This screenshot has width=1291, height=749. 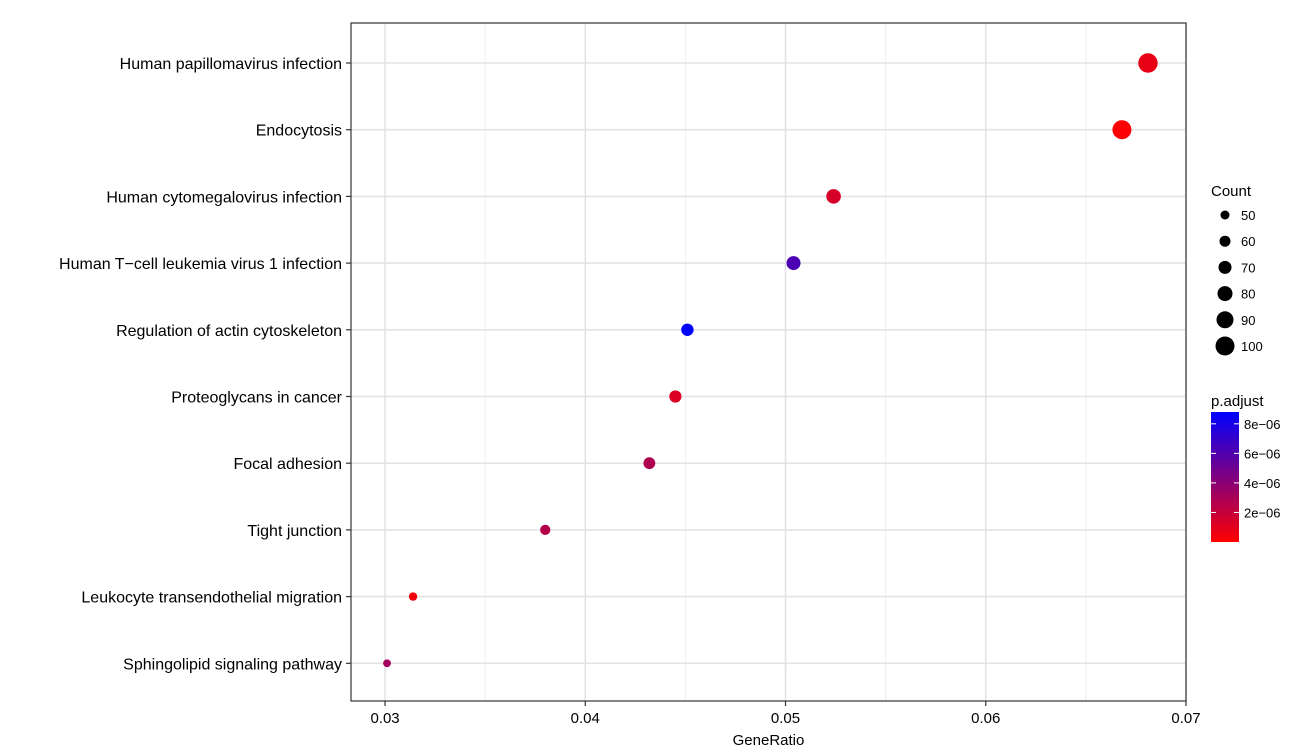 I want to click on count-legend-label: 50, so click(x=1248, y=215).